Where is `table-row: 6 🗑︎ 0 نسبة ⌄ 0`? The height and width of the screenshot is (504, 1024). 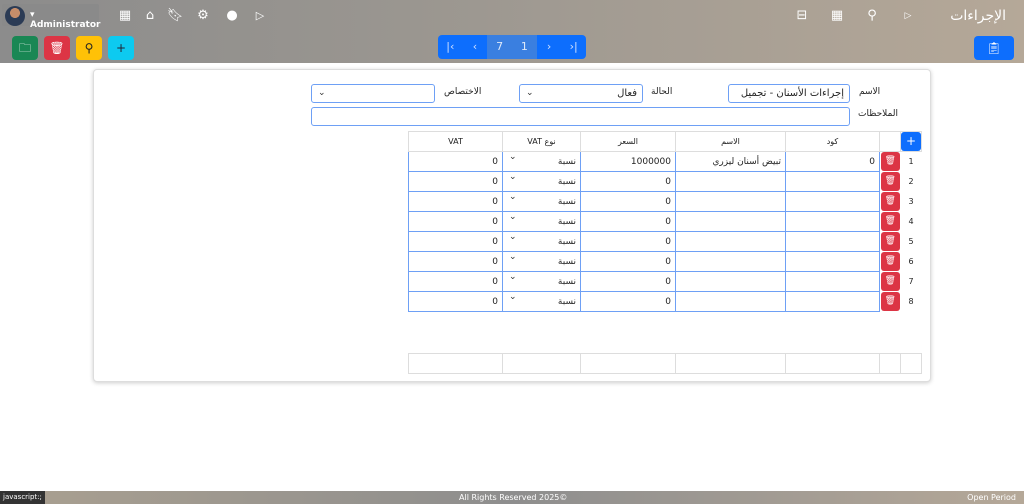
table-row: 6 🗑︎ 0 نسبة ⌄ 0 is located at coordinates (665, 261).